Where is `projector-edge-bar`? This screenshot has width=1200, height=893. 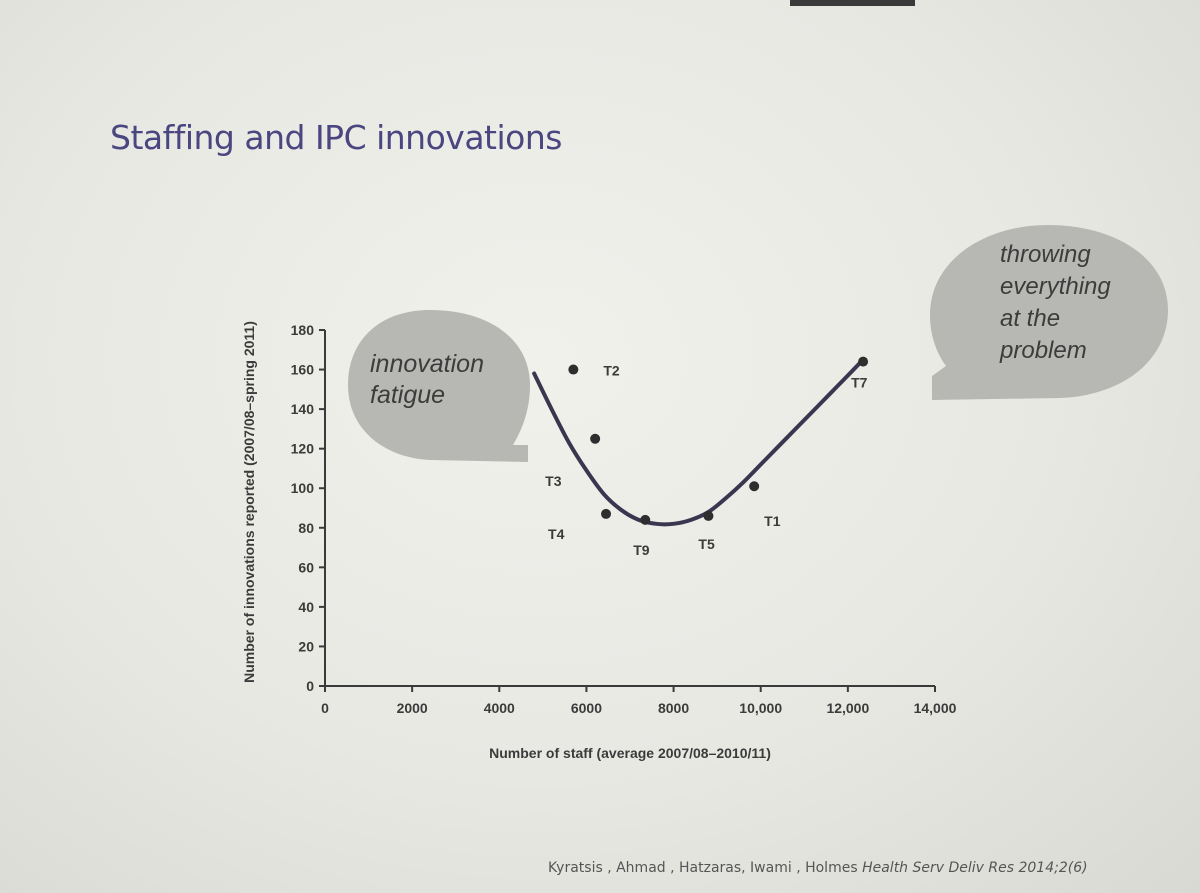 projector-edge-bar is located at coordinates (852, 3).